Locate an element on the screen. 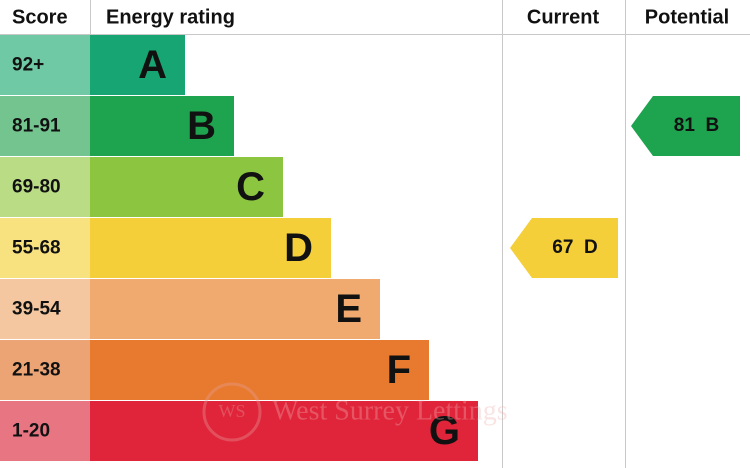 This screenshot has width=750, height=468. watermark: WS West Surrey Lettings is located at coordinates (355, 412).